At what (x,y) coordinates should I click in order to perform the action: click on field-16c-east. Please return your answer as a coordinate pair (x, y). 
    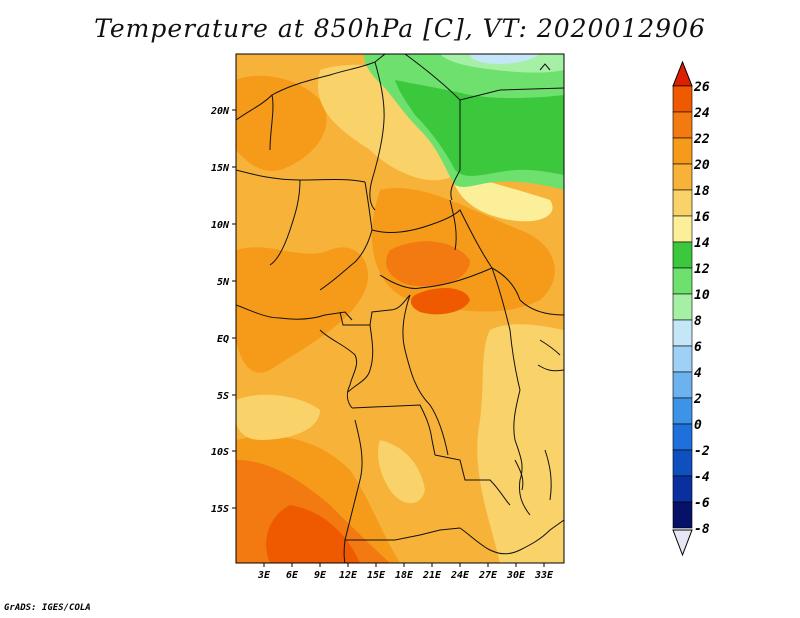
    Looking at the image, I should click on (520, 443).